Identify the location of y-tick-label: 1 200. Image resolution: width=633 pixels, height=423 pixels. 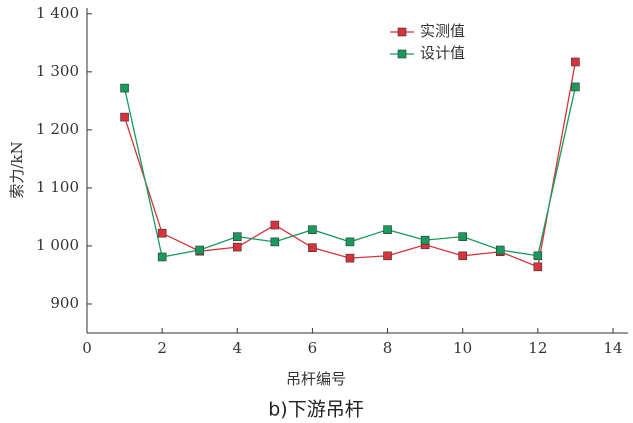
(57, 129).